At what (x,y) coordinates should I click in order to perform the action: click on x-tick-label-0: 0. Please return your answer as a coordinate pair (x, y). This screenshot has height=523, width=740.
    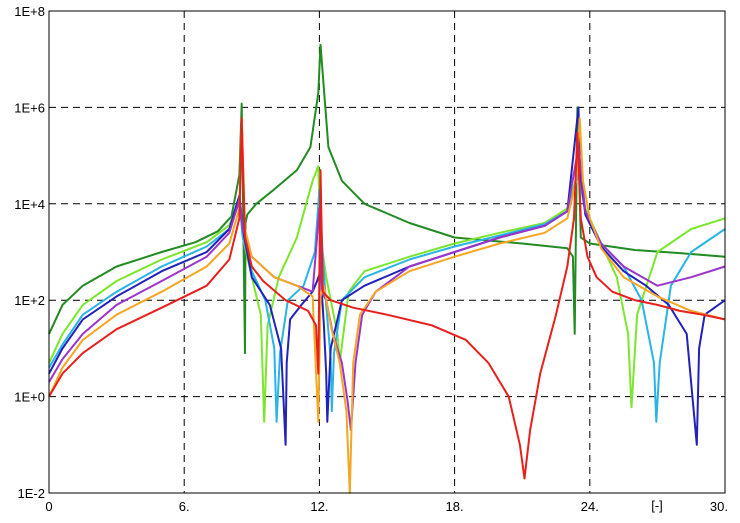
    Looking at the image, I should click on (48, 506).